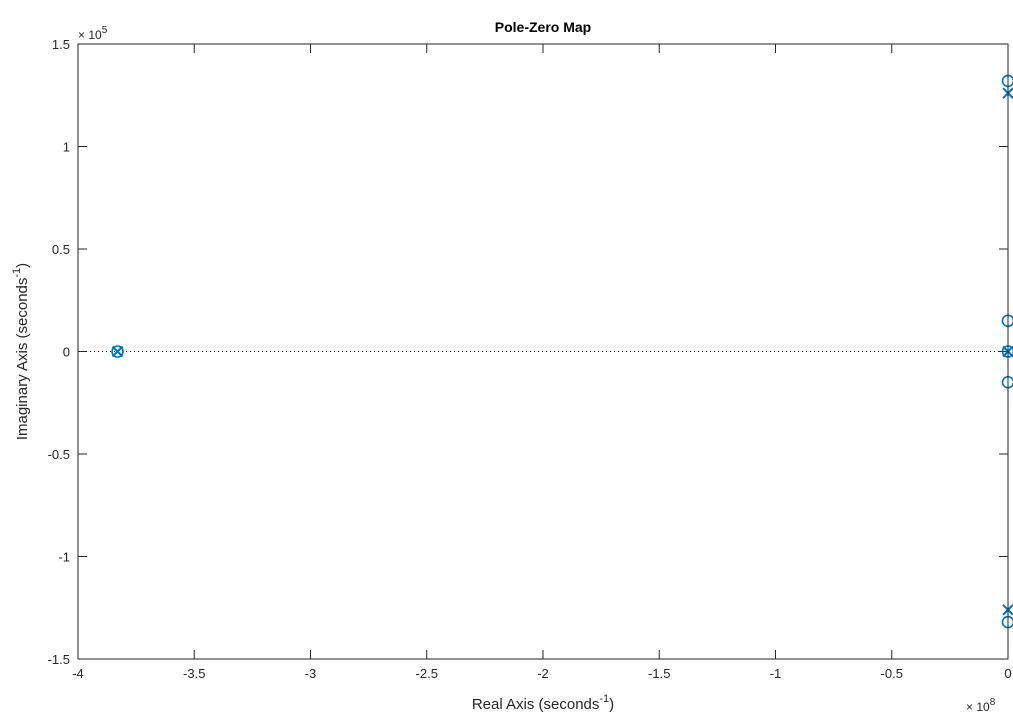 The image size is (1013, 717). What do you see at coordinates (105, 30) in the screenshot?
I see `y-multiplier-exponent: 5` at bounding box center [105, 30].